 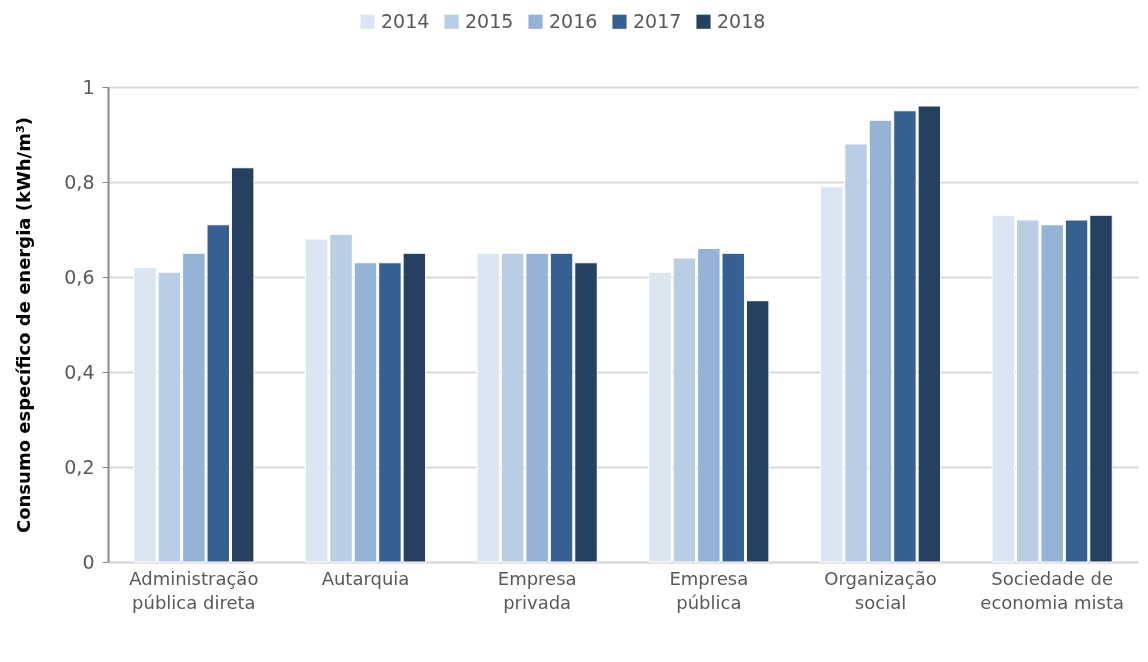 What do you see at coordinates (79, 466) in the screenshot?
I see `y-tick-label: 0,2` at bounding box center [79, 466].